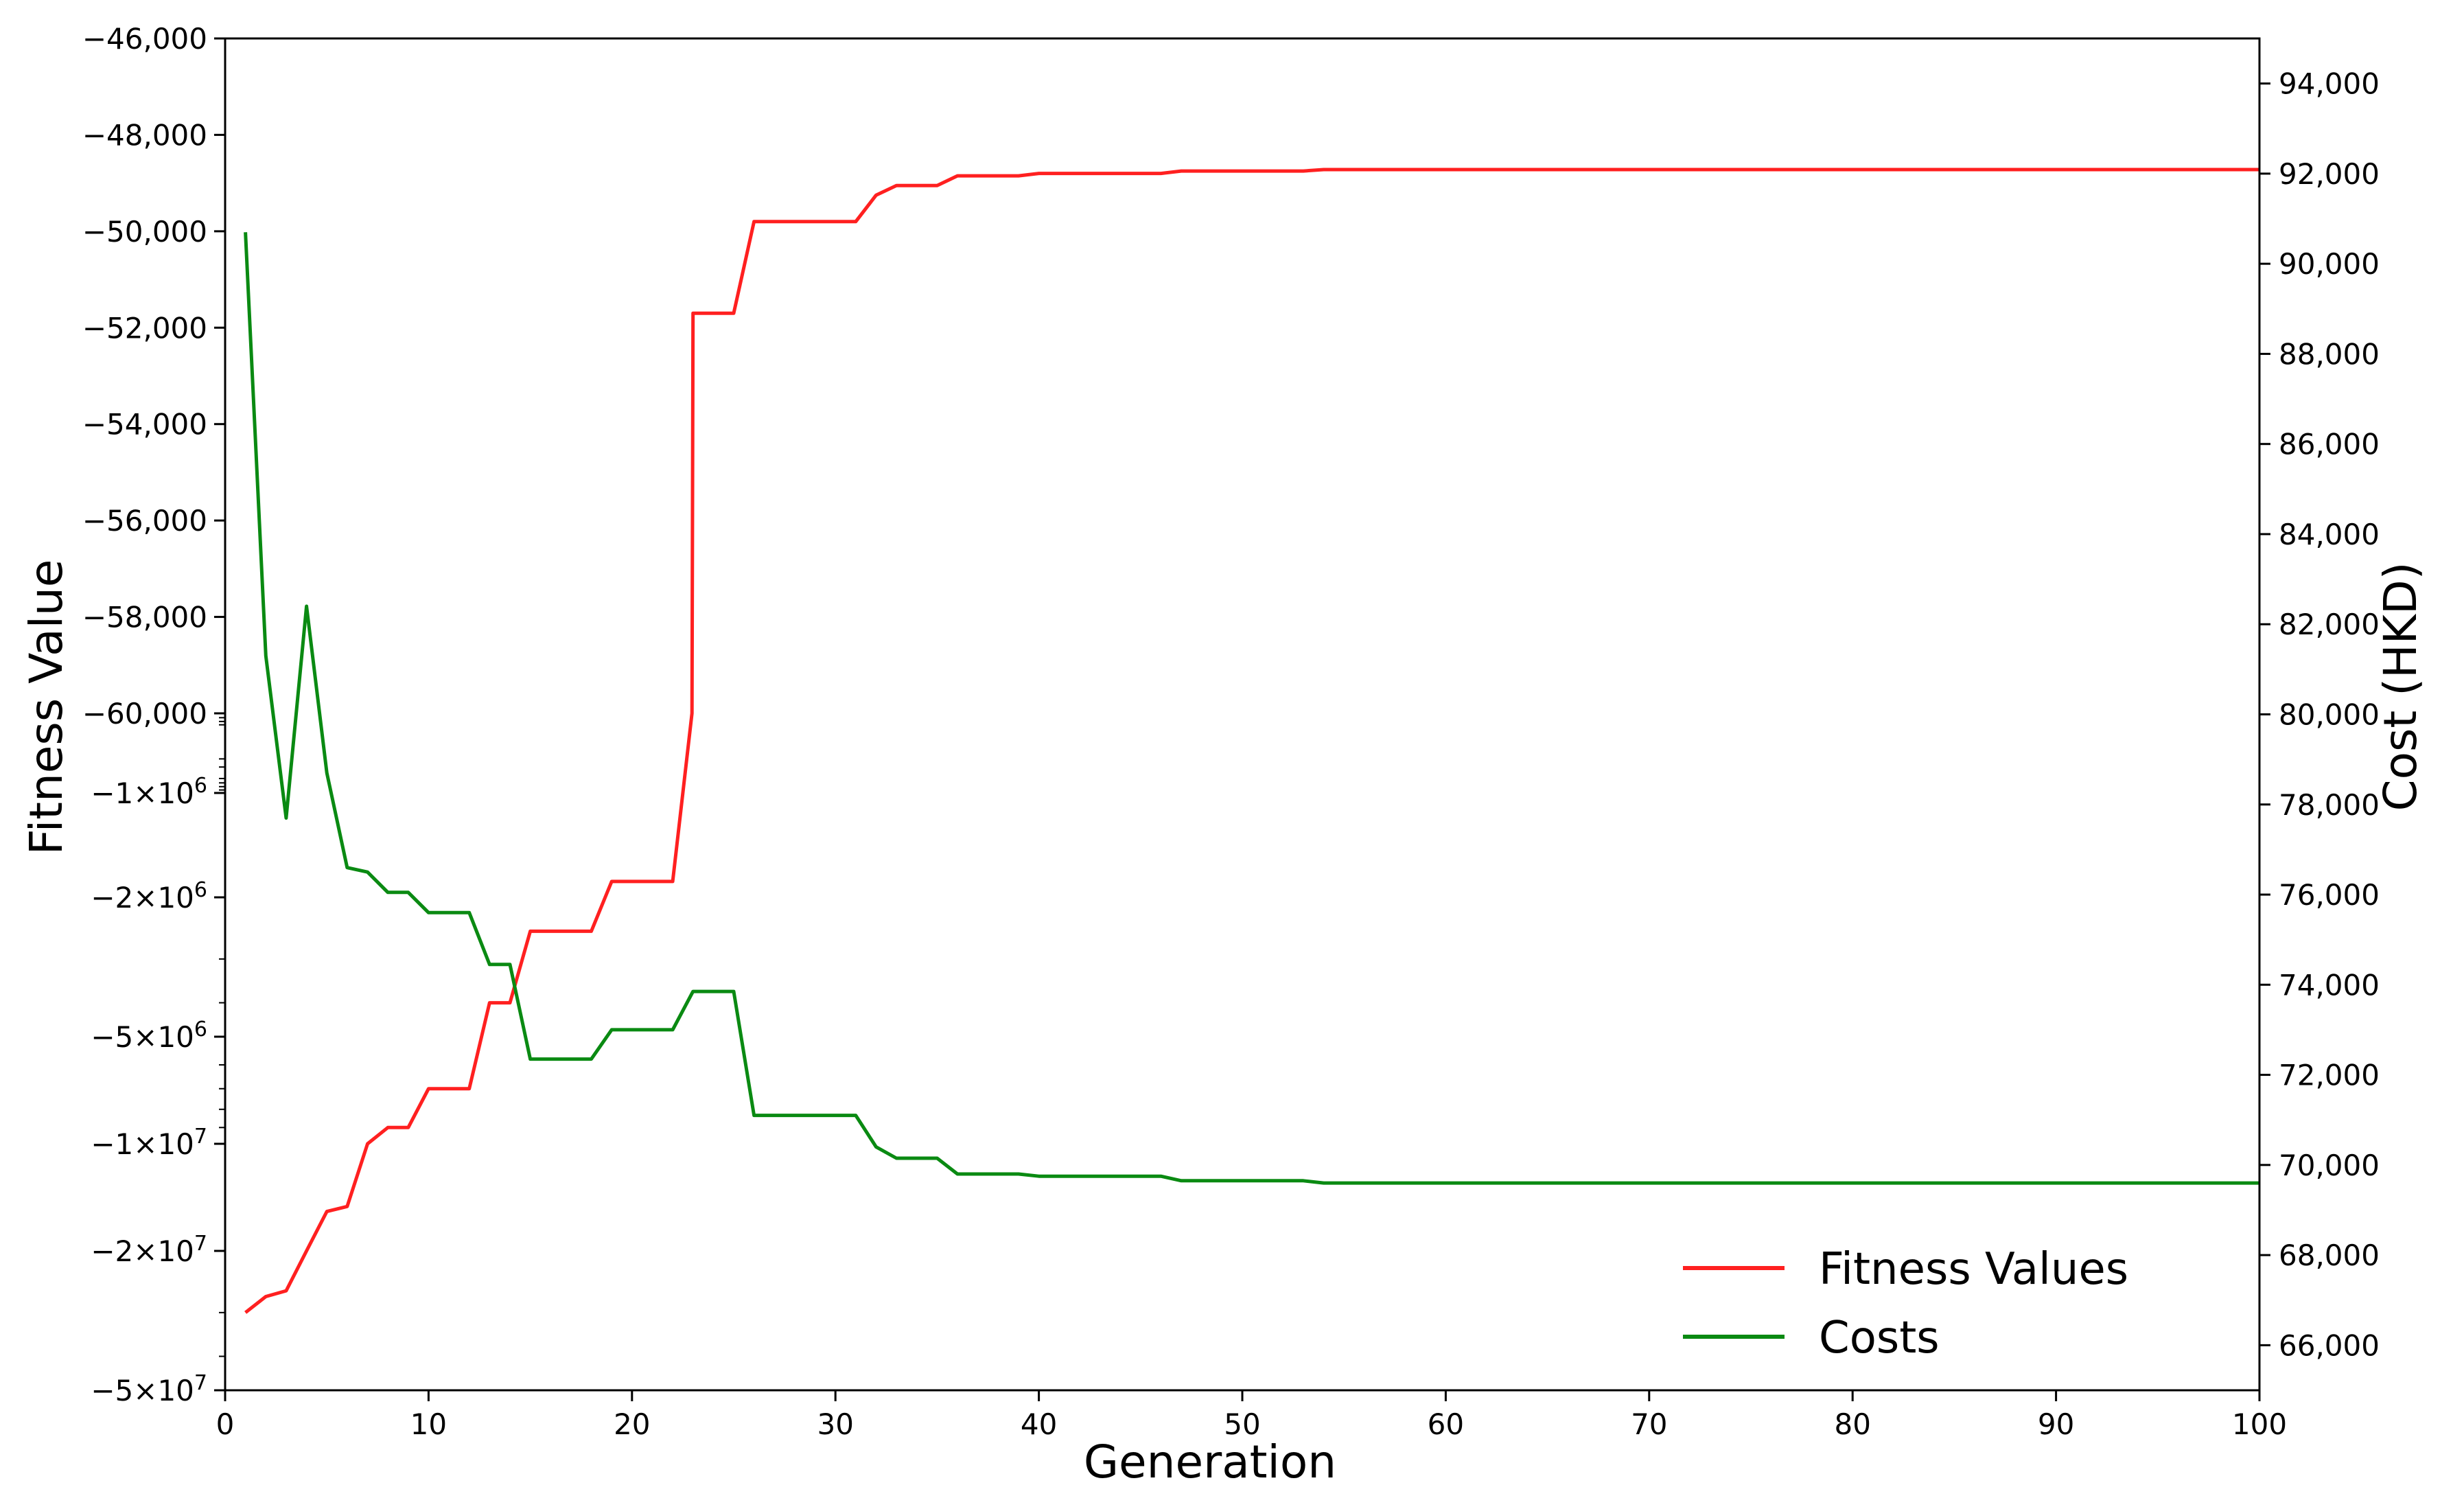 This screenshot has height=1496, width=2464. I want to click on right-tick-label: 90,000, so click(2329, 264).